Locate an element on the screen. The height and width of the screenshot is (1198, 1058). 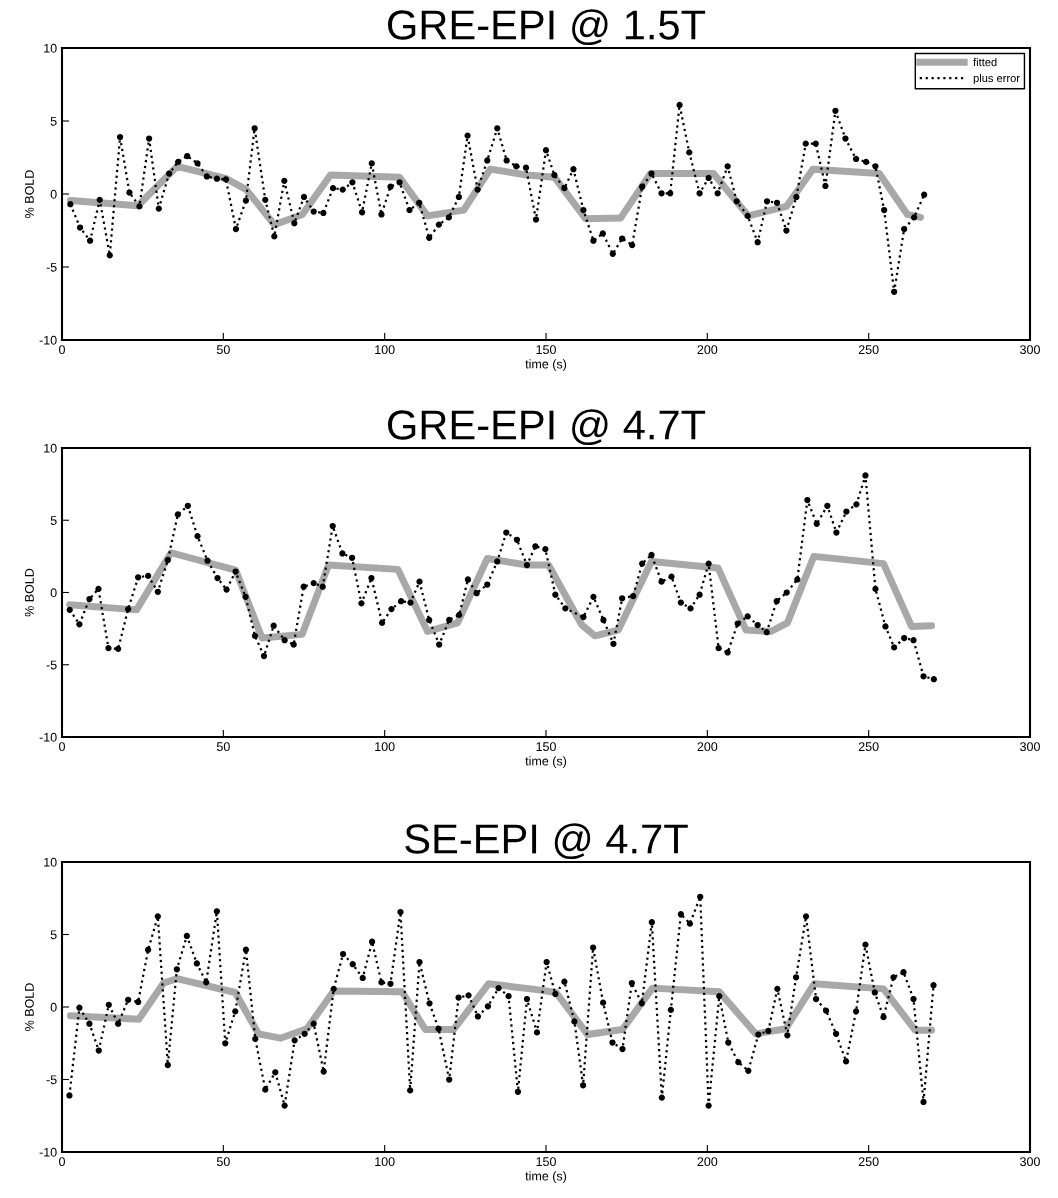
legend-label: fitted is located at coordinates (985, 62).